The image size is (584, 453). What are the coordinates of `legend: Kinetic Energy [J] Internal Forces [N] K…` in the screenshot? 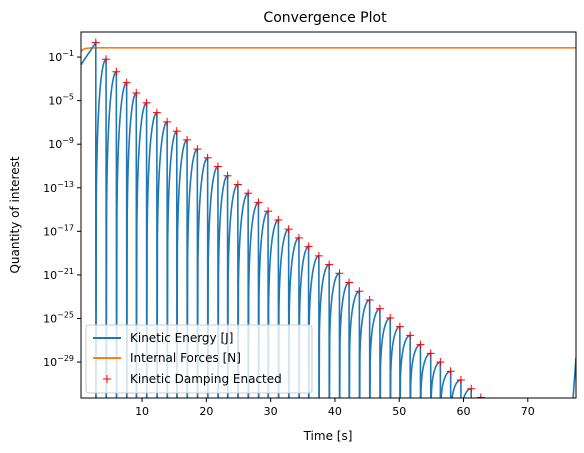 It's located at (199, 359).